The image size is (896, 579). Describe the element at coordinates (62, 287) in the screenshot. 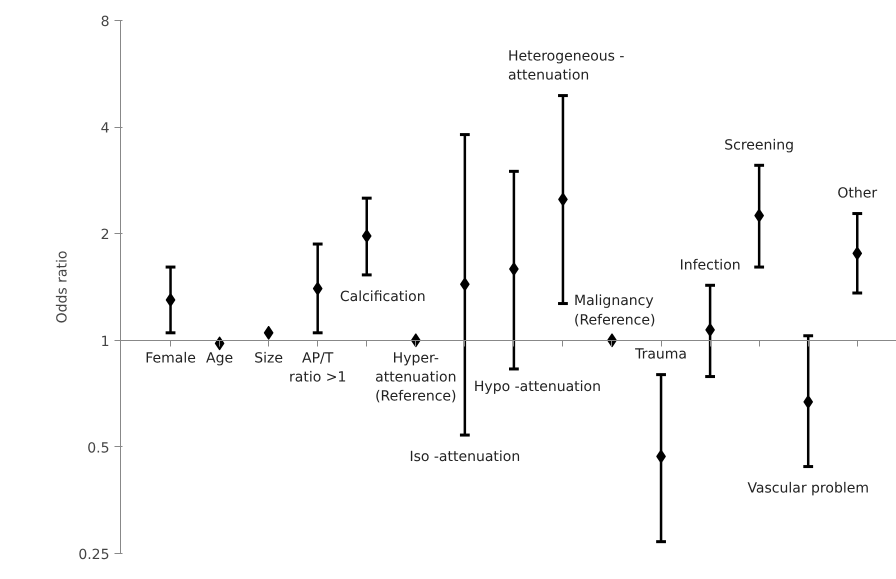

I see `y-axis-title: Odds ratio` at that location.